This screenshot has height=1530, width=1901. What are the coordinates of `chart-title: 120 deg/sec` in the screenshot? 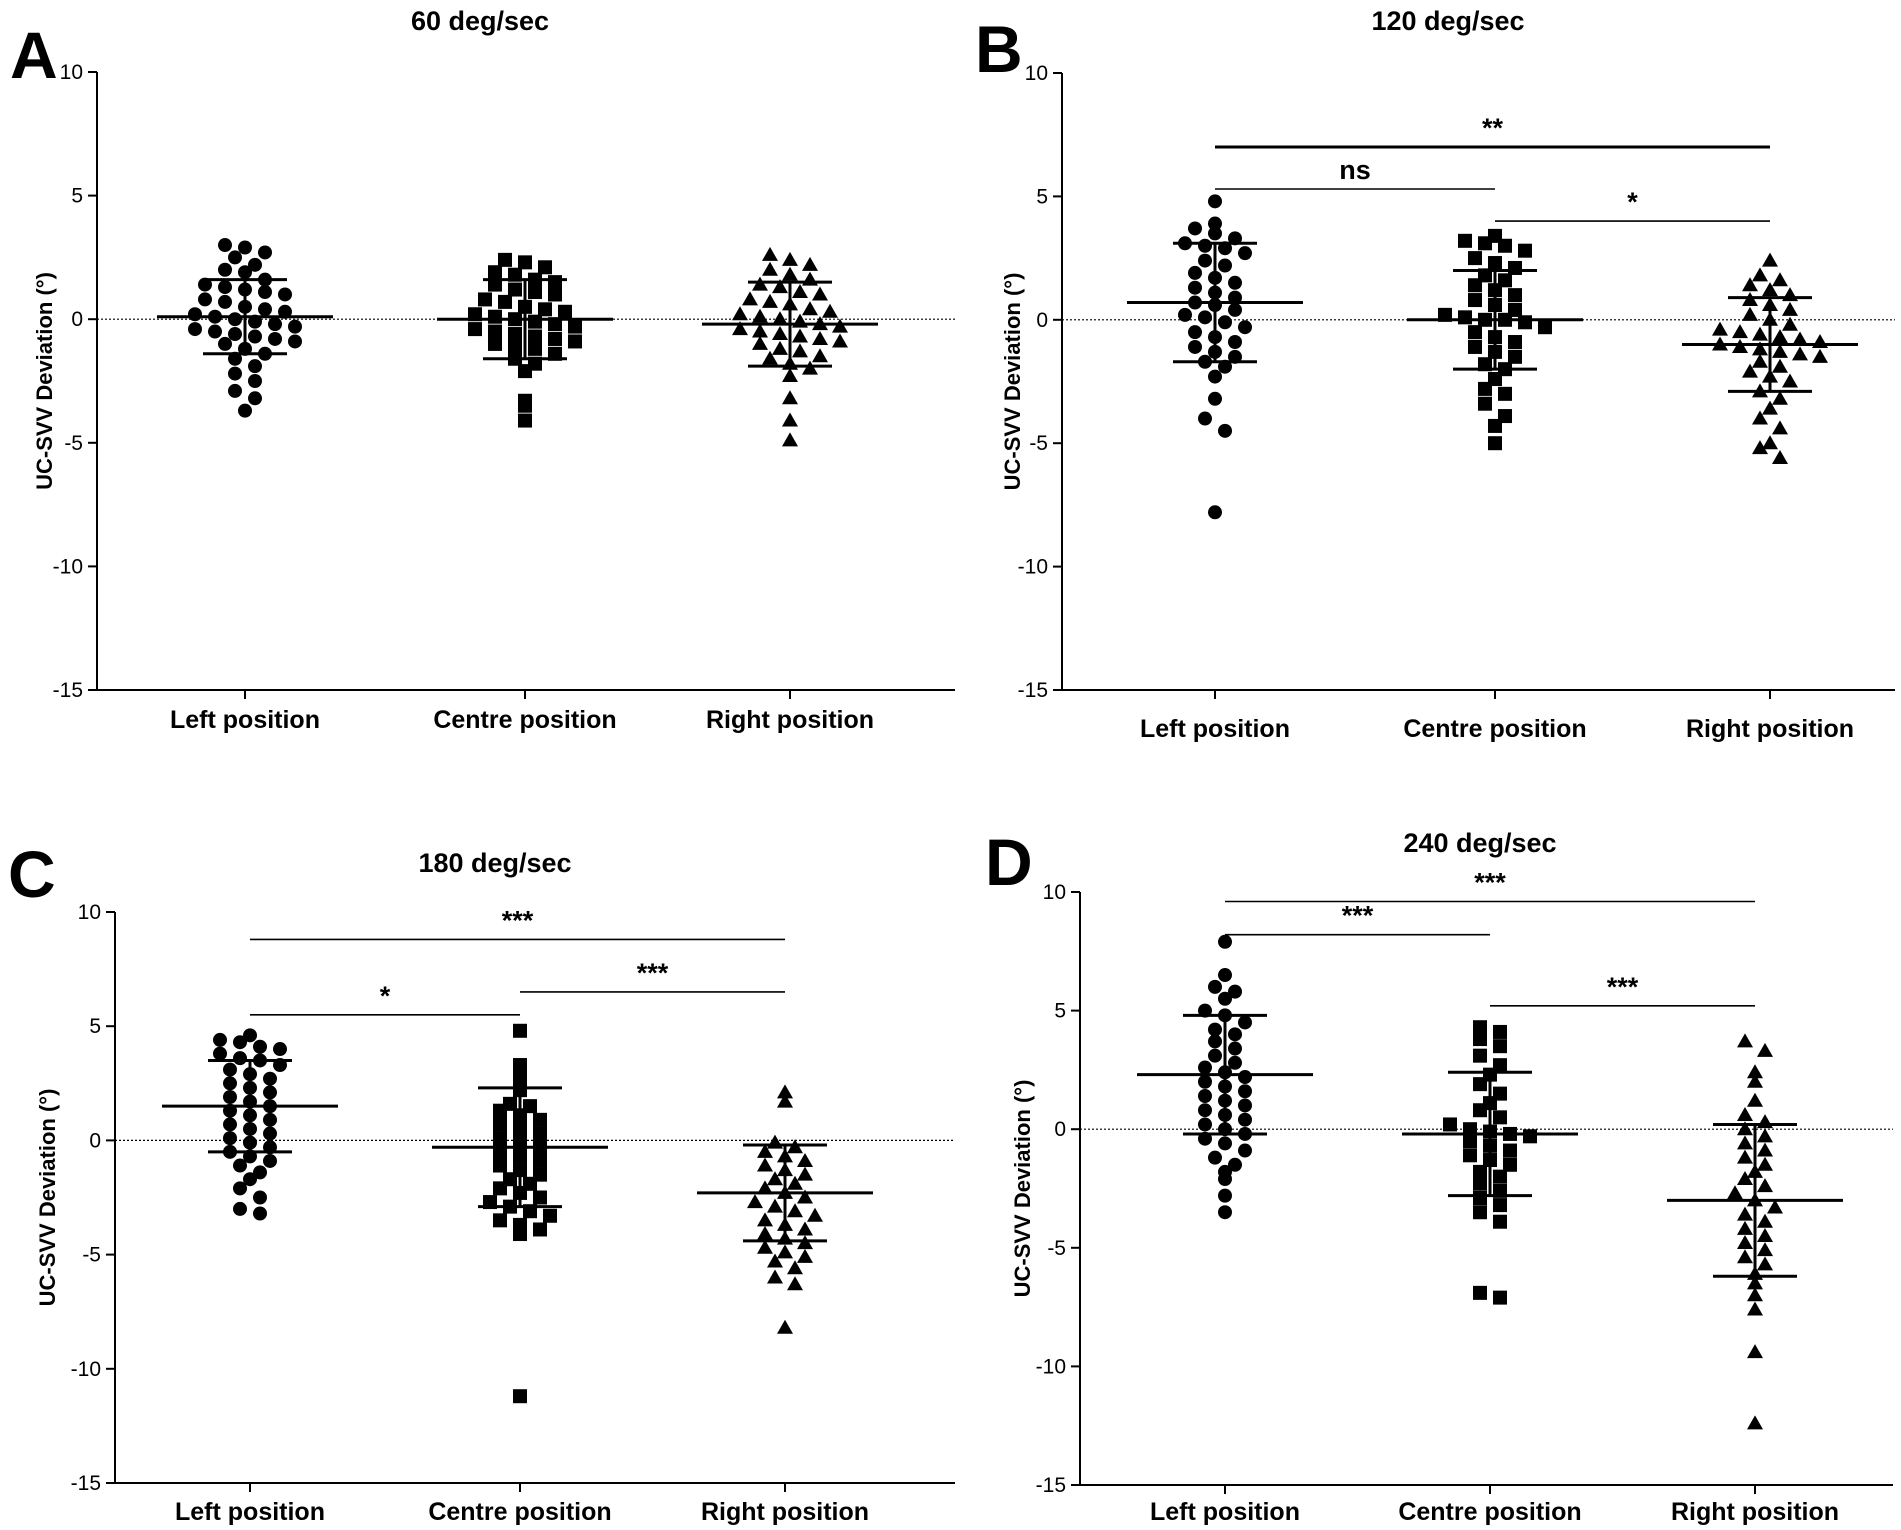 It's located at (1447, 21).